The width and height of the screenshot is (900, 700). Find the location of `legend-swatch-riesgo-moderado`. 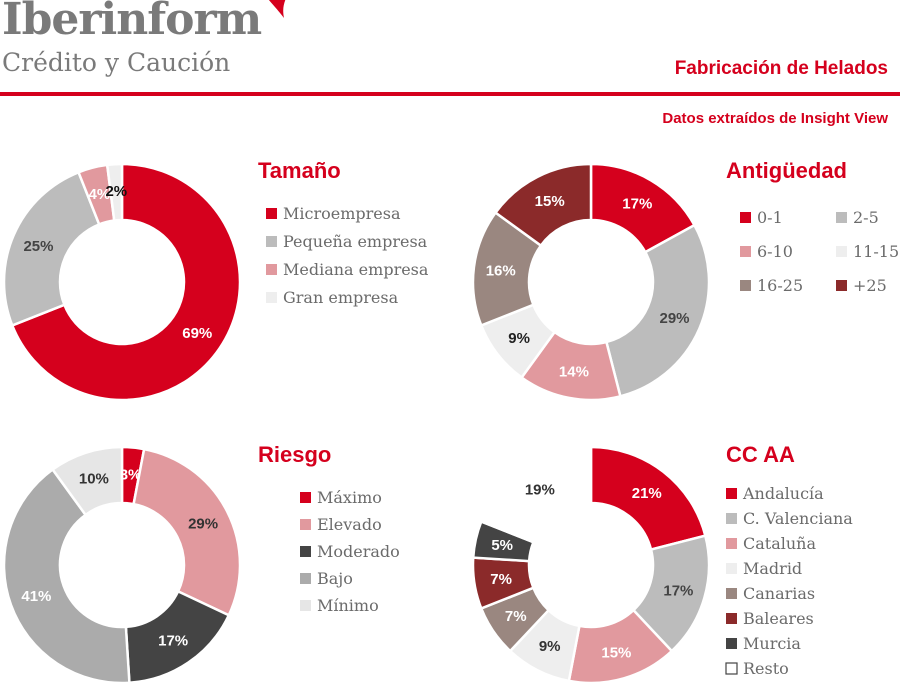

legend-swatch-riesgo-moderado is located at coordinates (305, 551).